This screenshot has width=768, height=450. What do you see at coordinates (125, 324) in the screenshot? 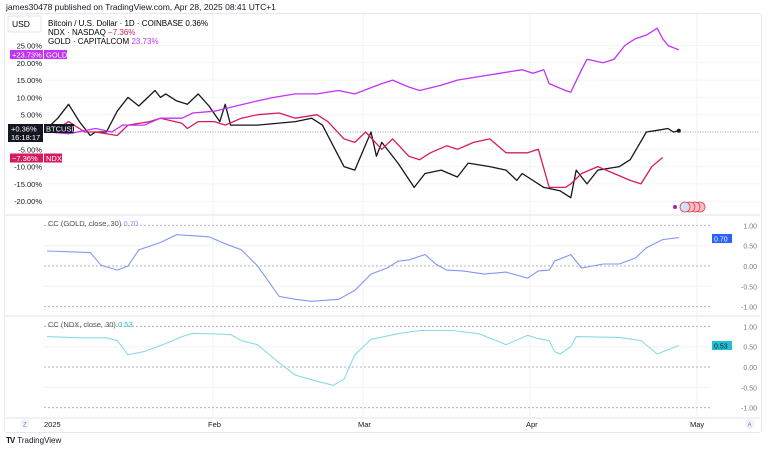
I see `cc-ndx-value: 0.53` at bounding box center [125, 324].